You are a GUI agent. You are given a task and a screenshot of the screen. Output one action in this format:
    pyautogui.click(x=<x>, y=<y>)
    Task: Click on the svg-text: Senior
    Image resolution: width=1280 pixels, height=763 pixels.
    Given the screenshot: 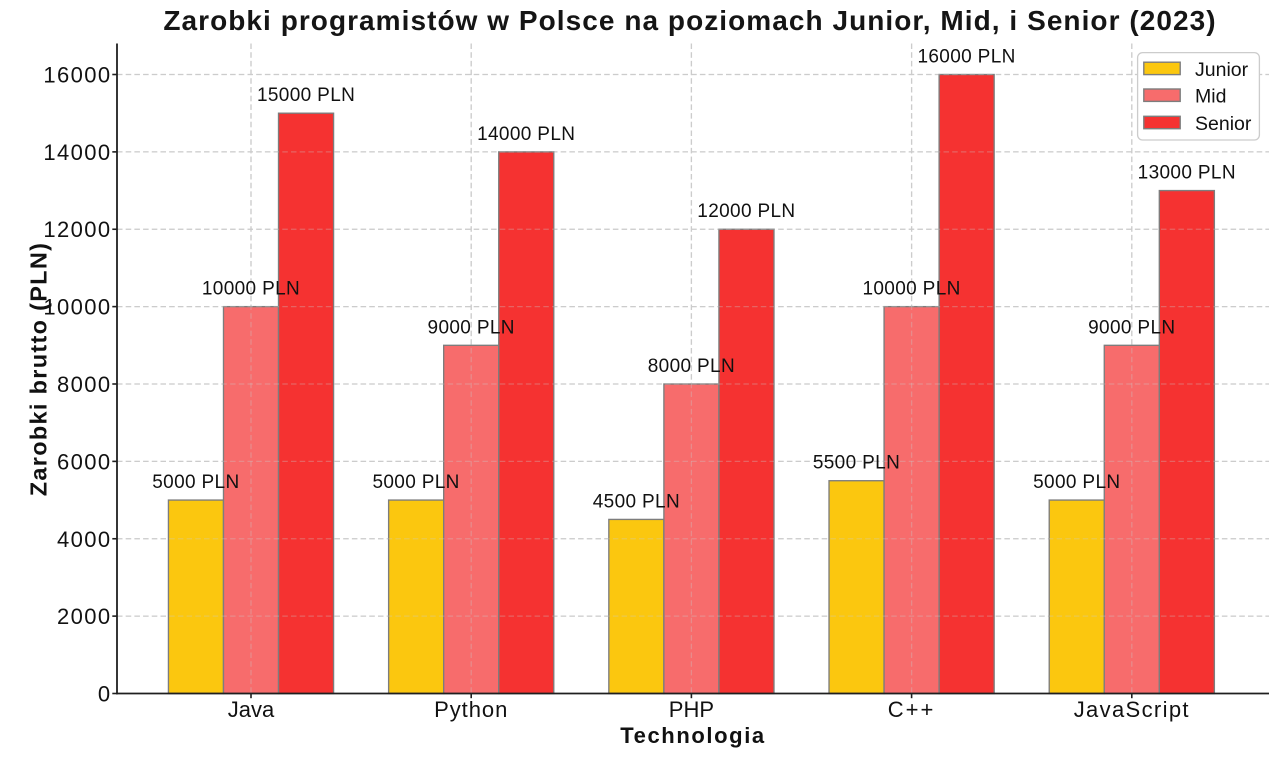 What is the action you would take?
    pyautogui.click(x=1223, y=124)
    